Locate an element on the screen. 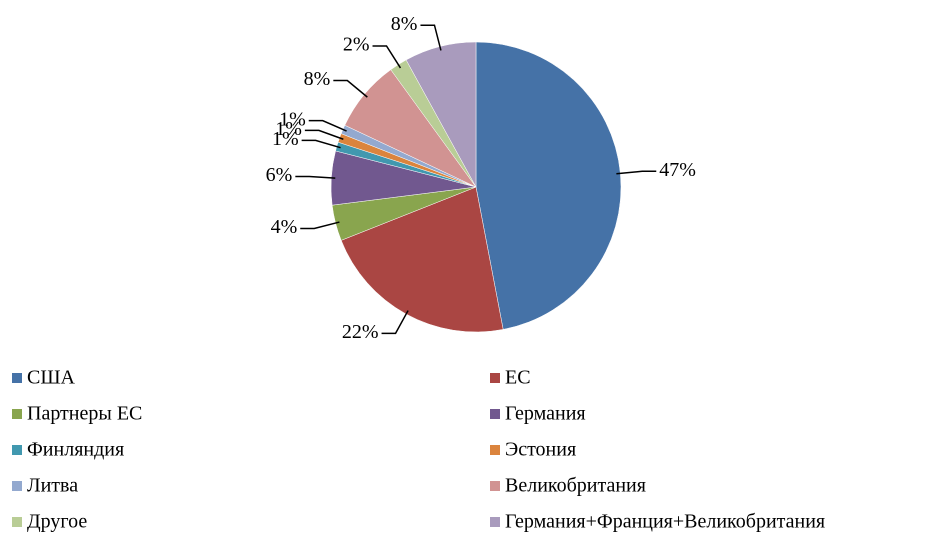 This screenshot has width=942, height=550. legend-label: ЕС is located at coordinates (518, 378).